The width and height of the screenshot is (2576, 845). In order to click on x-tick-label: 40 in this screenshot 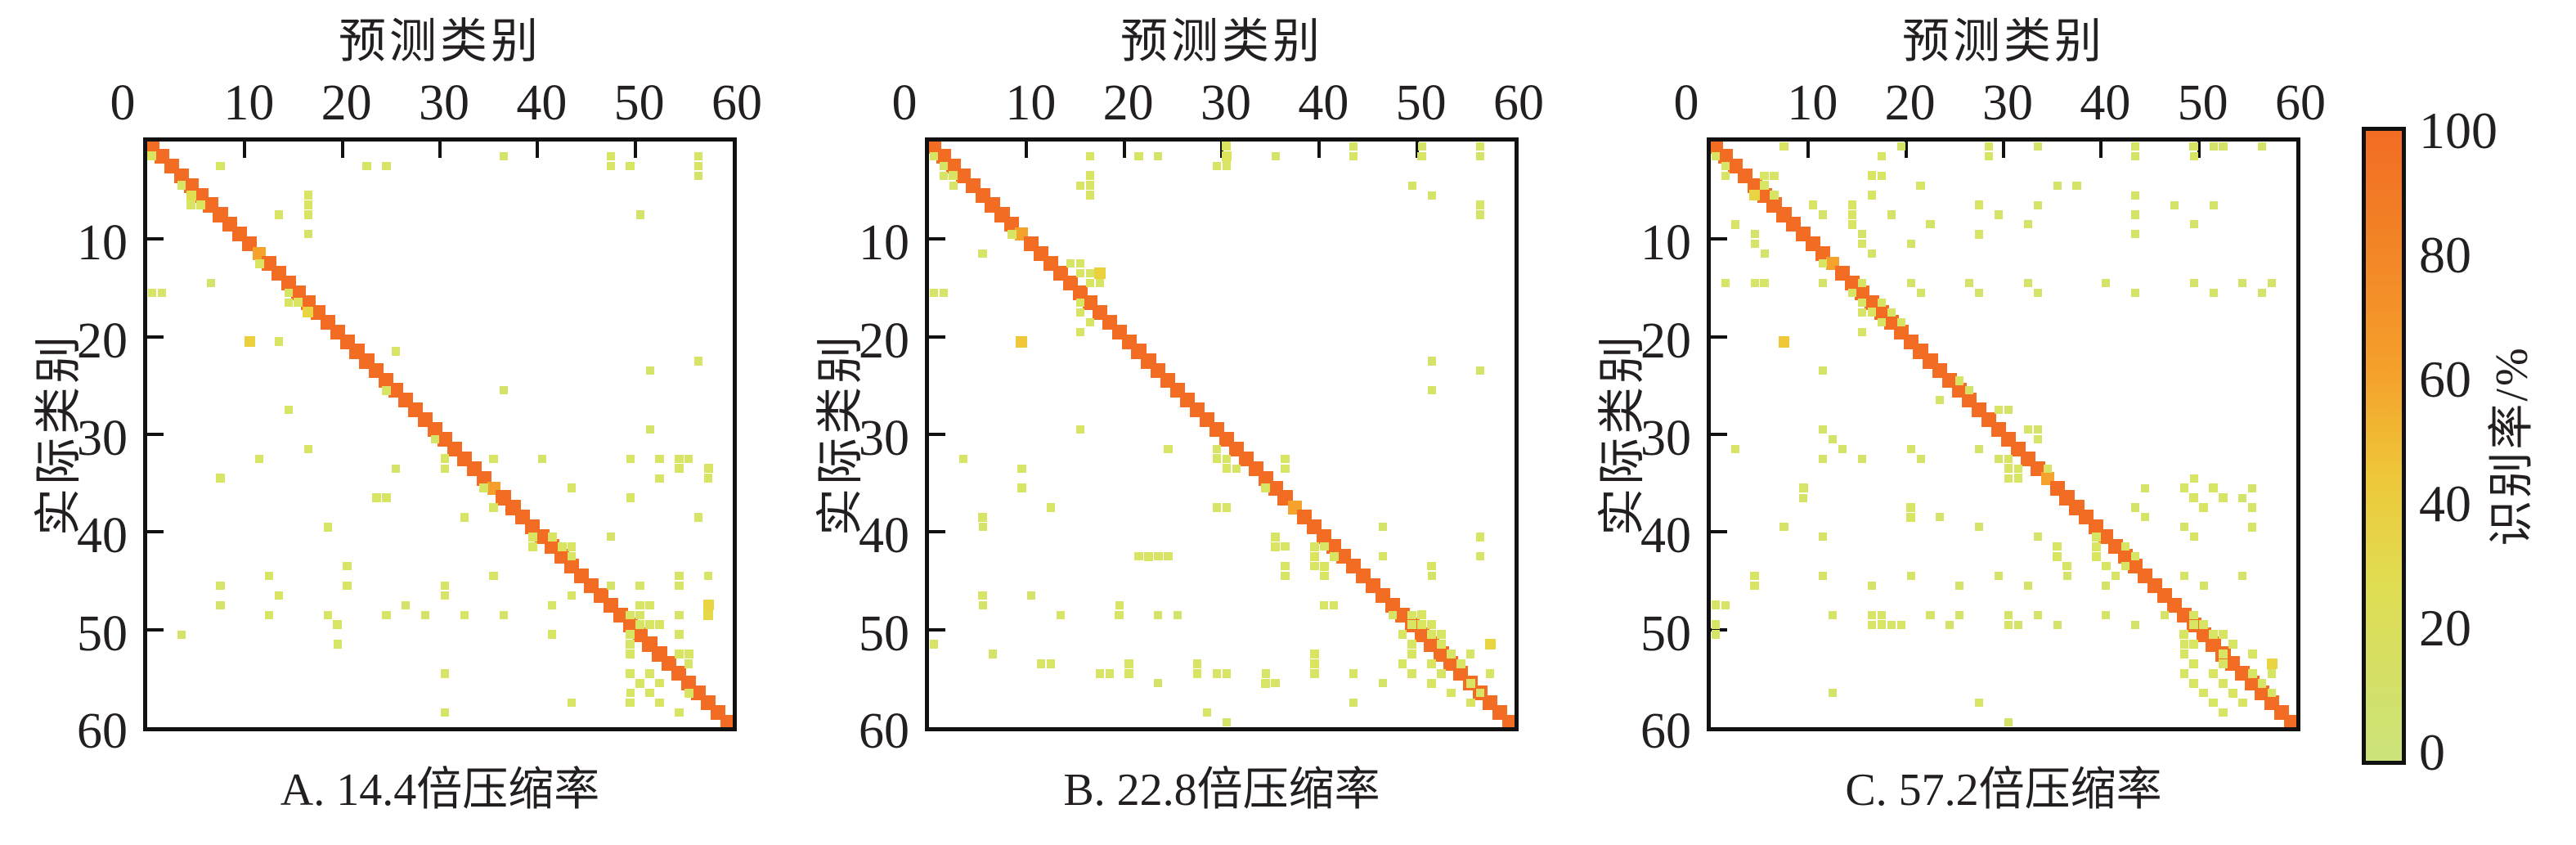, I will do `click(542, 103)`.